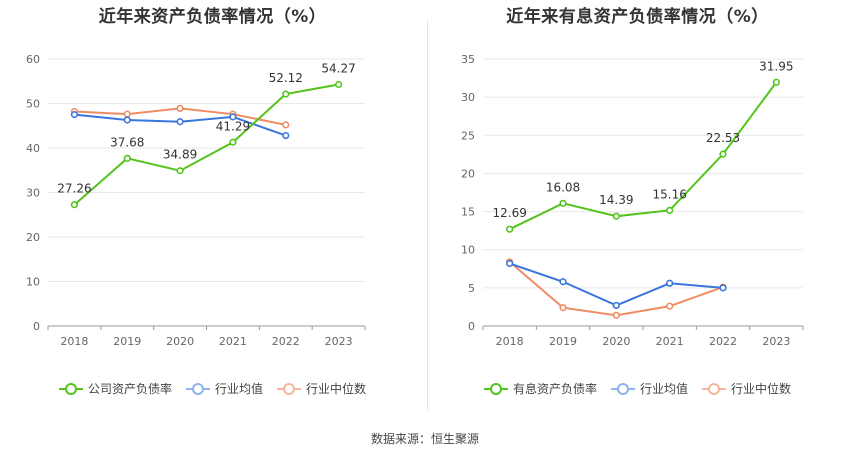  Describe the element at coordinates (468, 59) in the screenshot. I see `y-tick-label: 35` at that location.